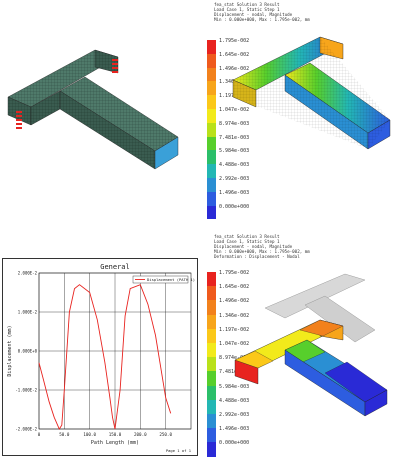 This screenshot has width=400, height=461. What do you see at coordinates (165, 434) in the screenshot?
I see `x-tick-label: 250.0` at bounding box center [165, 434].